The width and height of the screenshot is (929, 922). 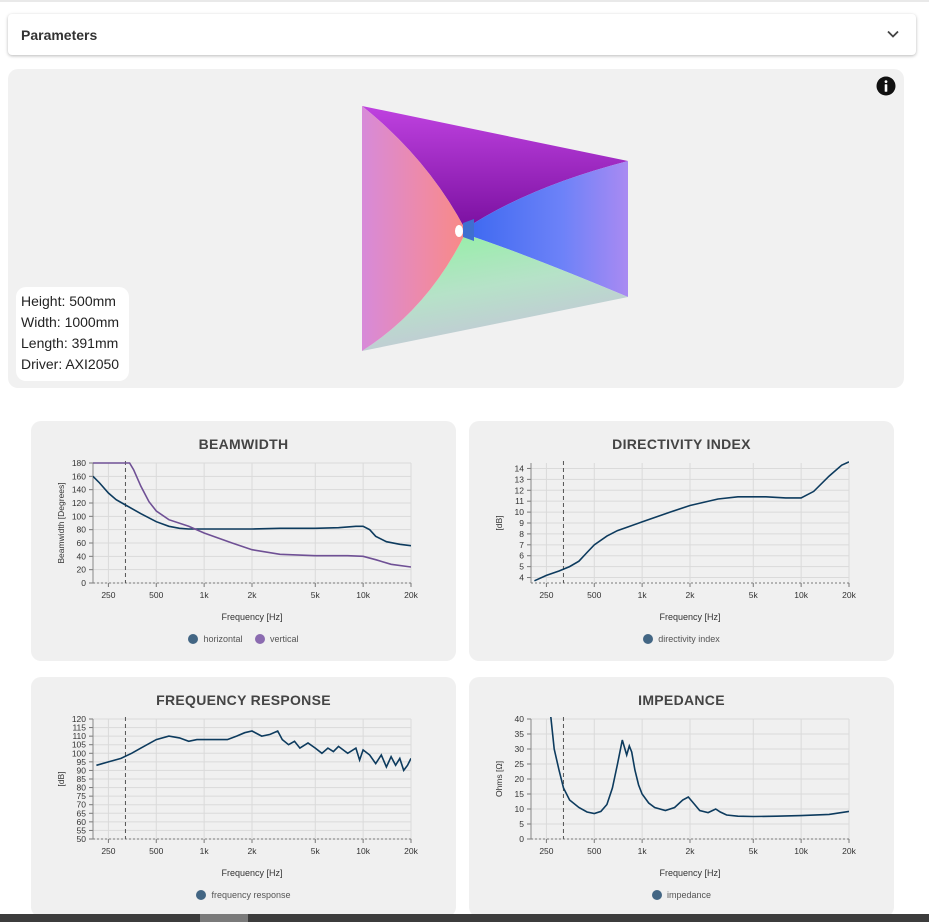 I want to click on y-tick-label: 110, so click(x=79, y=736).